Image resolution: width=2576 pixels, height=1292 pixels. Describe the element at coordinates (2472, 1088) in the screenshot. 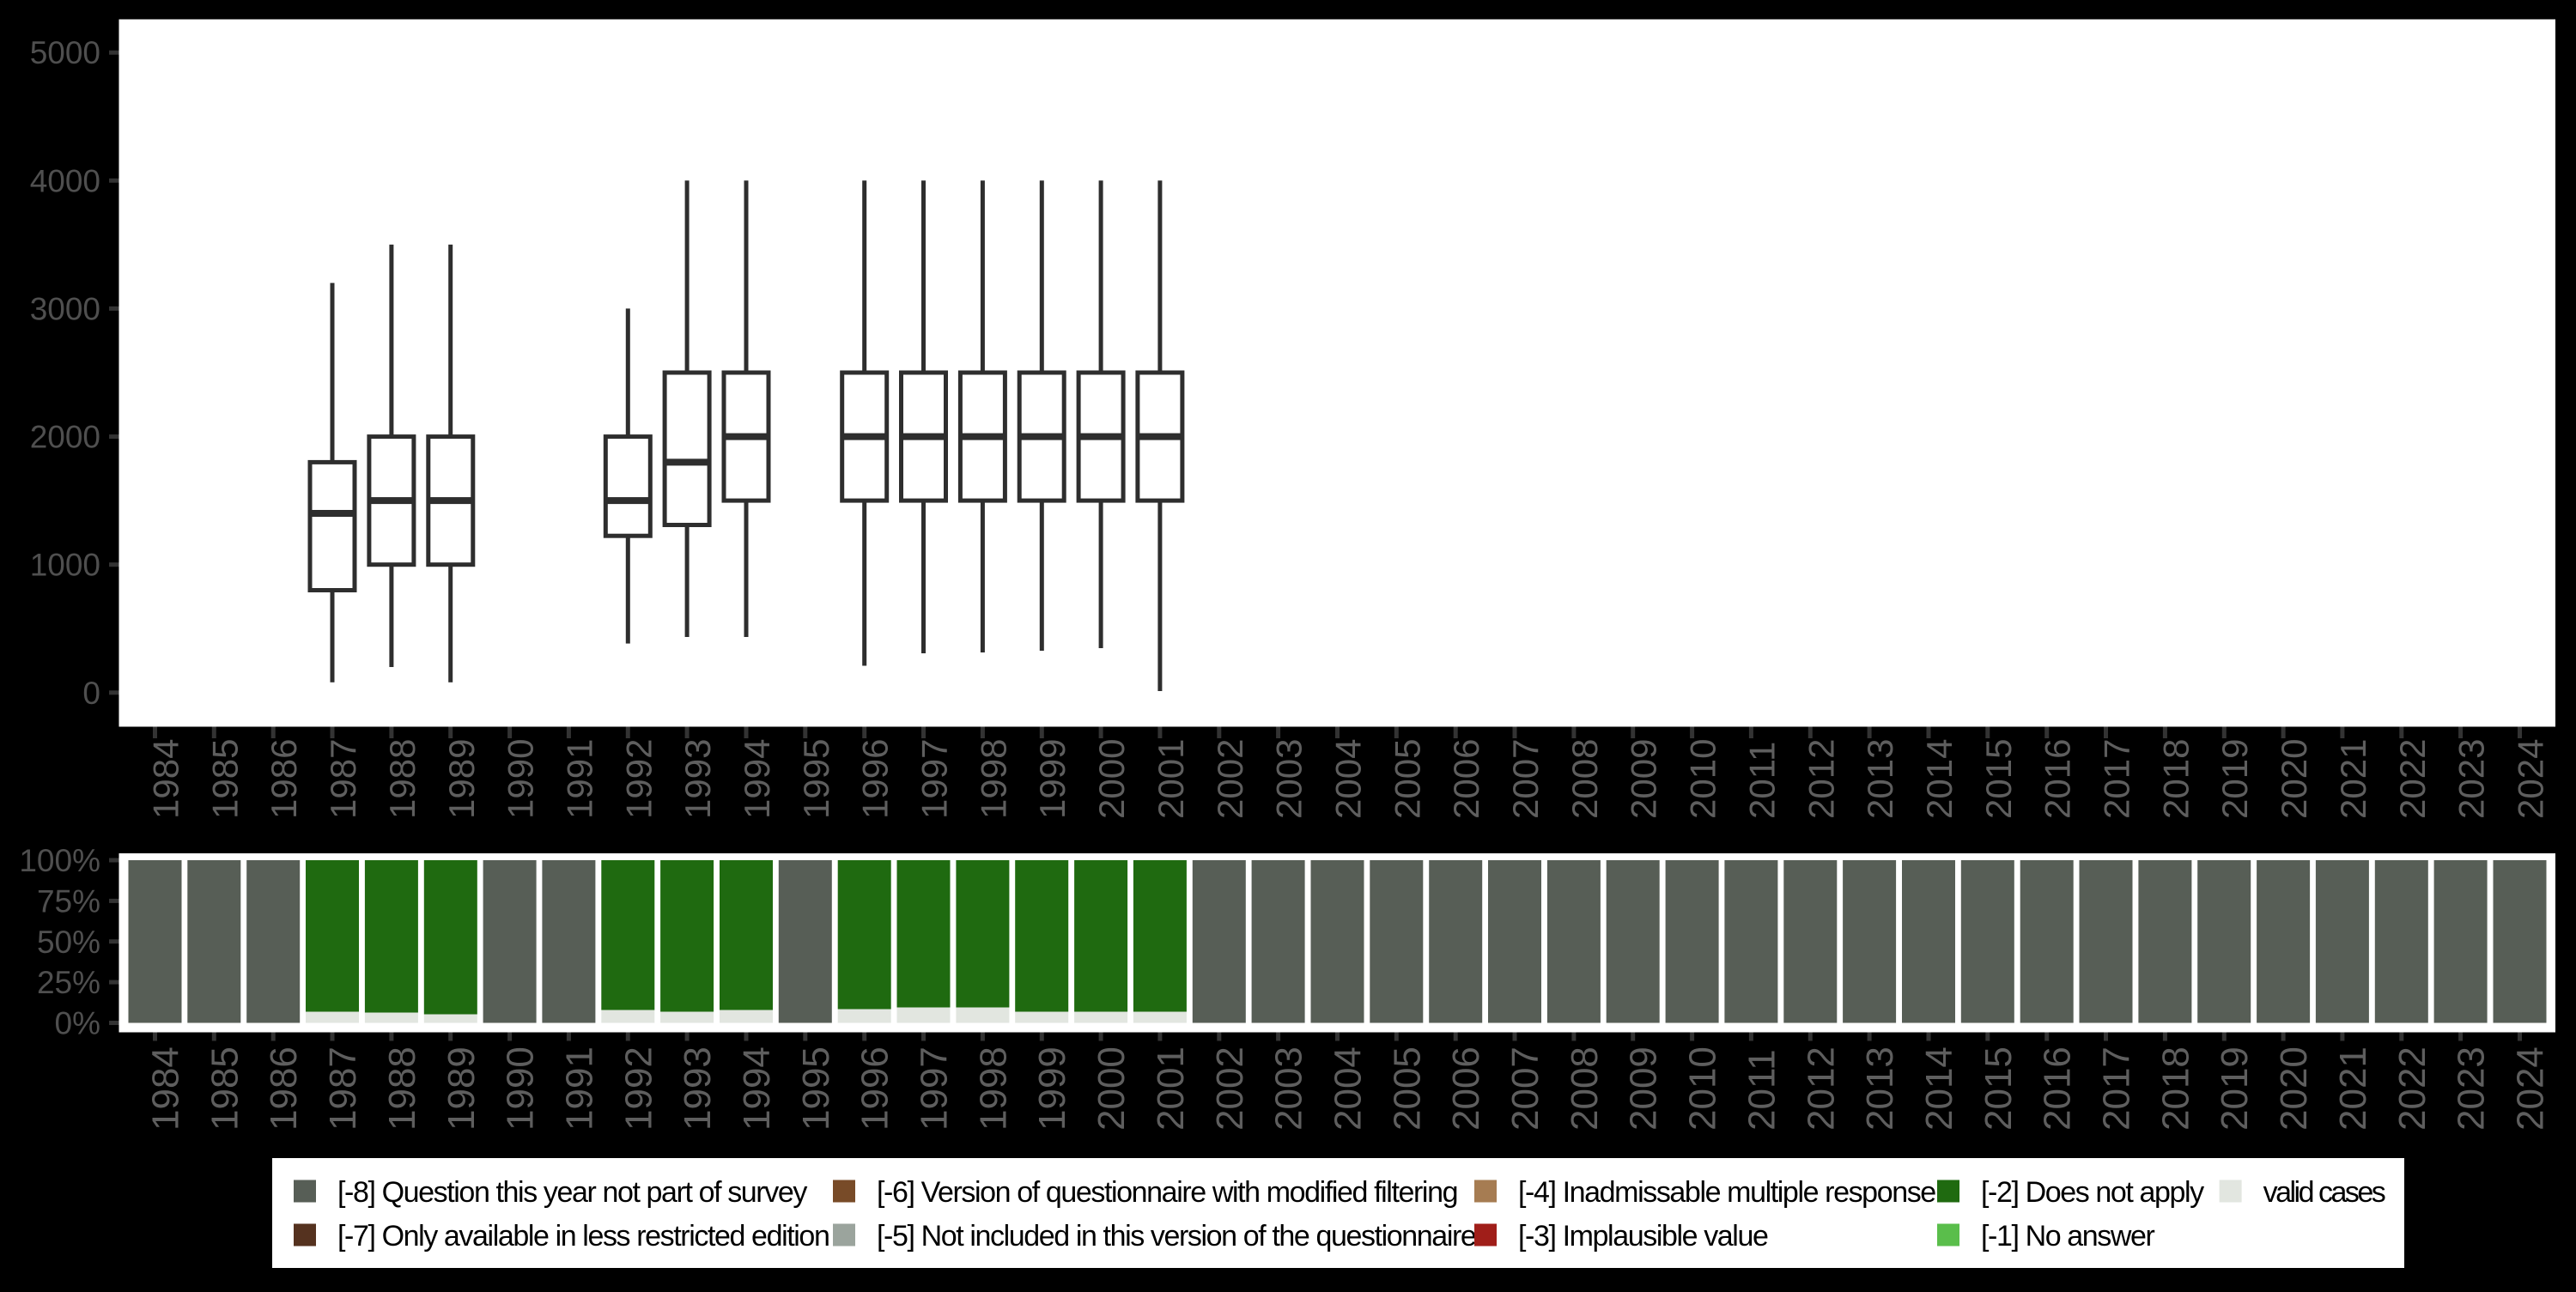

I see `svg-text: 2023` at that location.